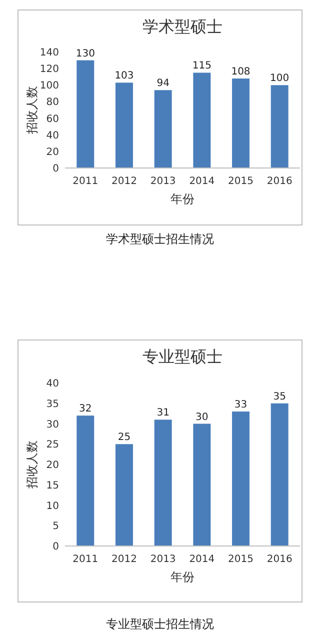 This screenshot has height=638, width=321. I want to click on text: 学术型硕士招生情况, so click(160, 239).